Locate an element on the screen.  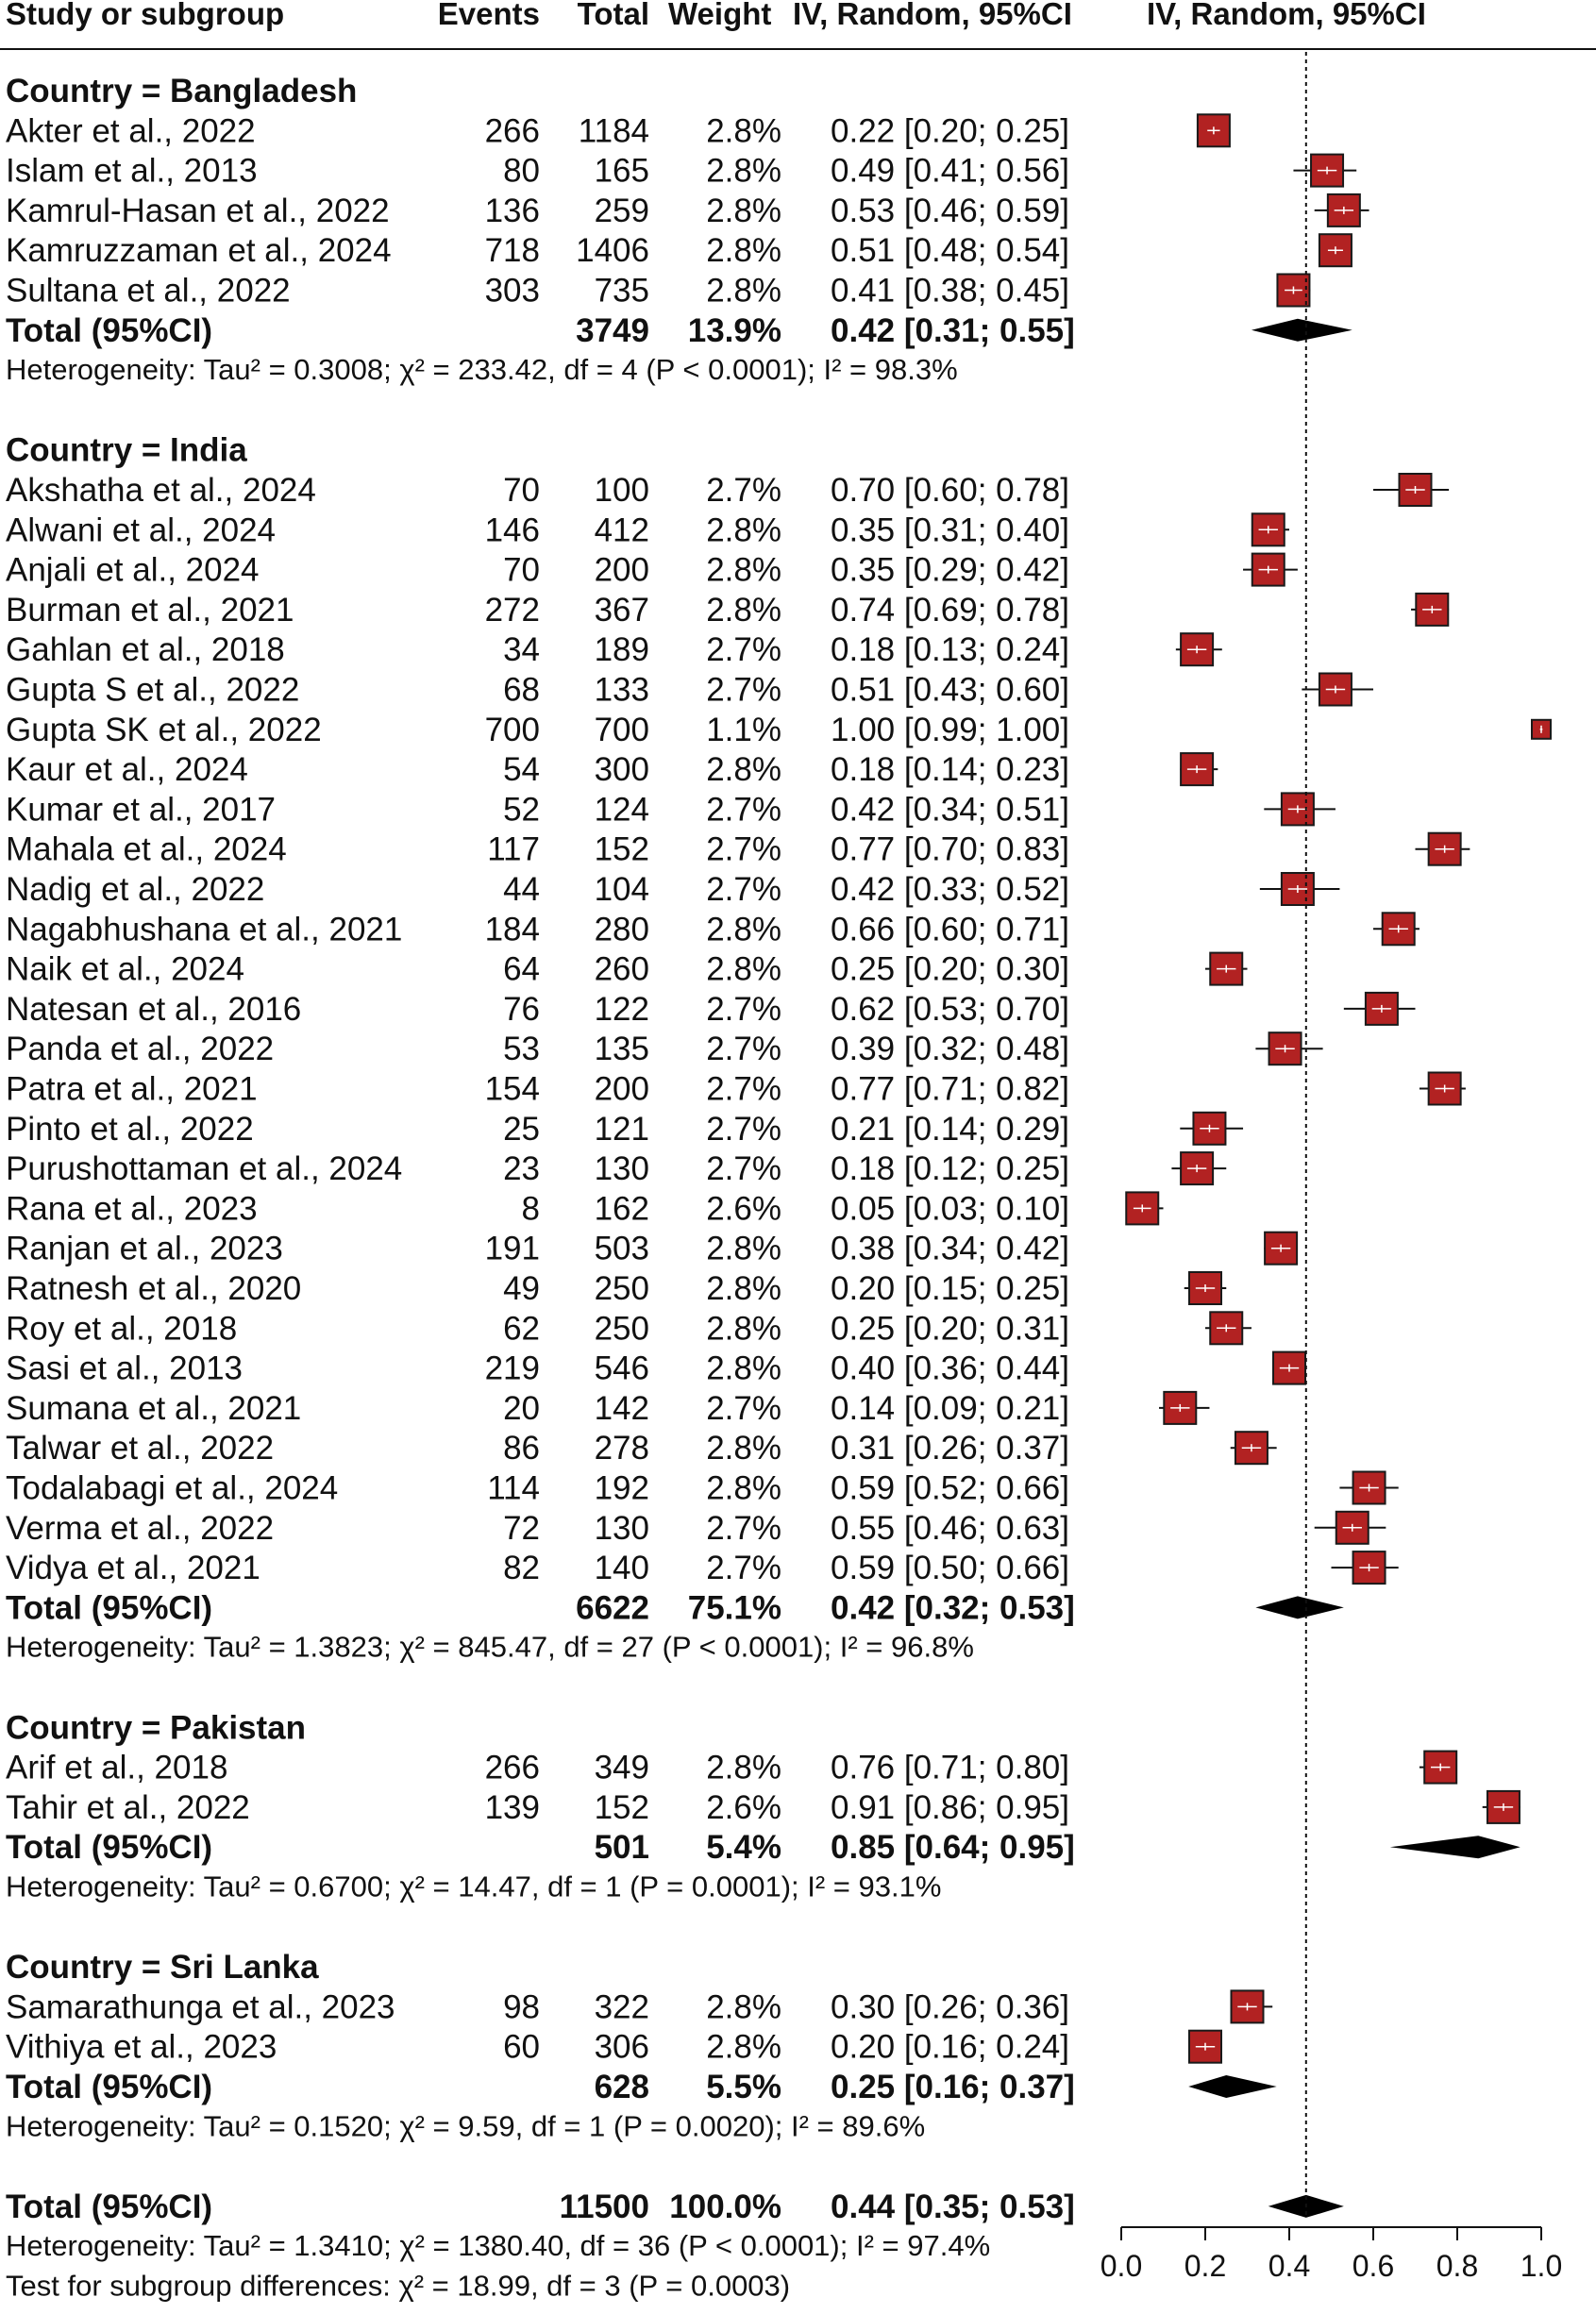
study-total: 130 is located at coordinates (622, 1528).